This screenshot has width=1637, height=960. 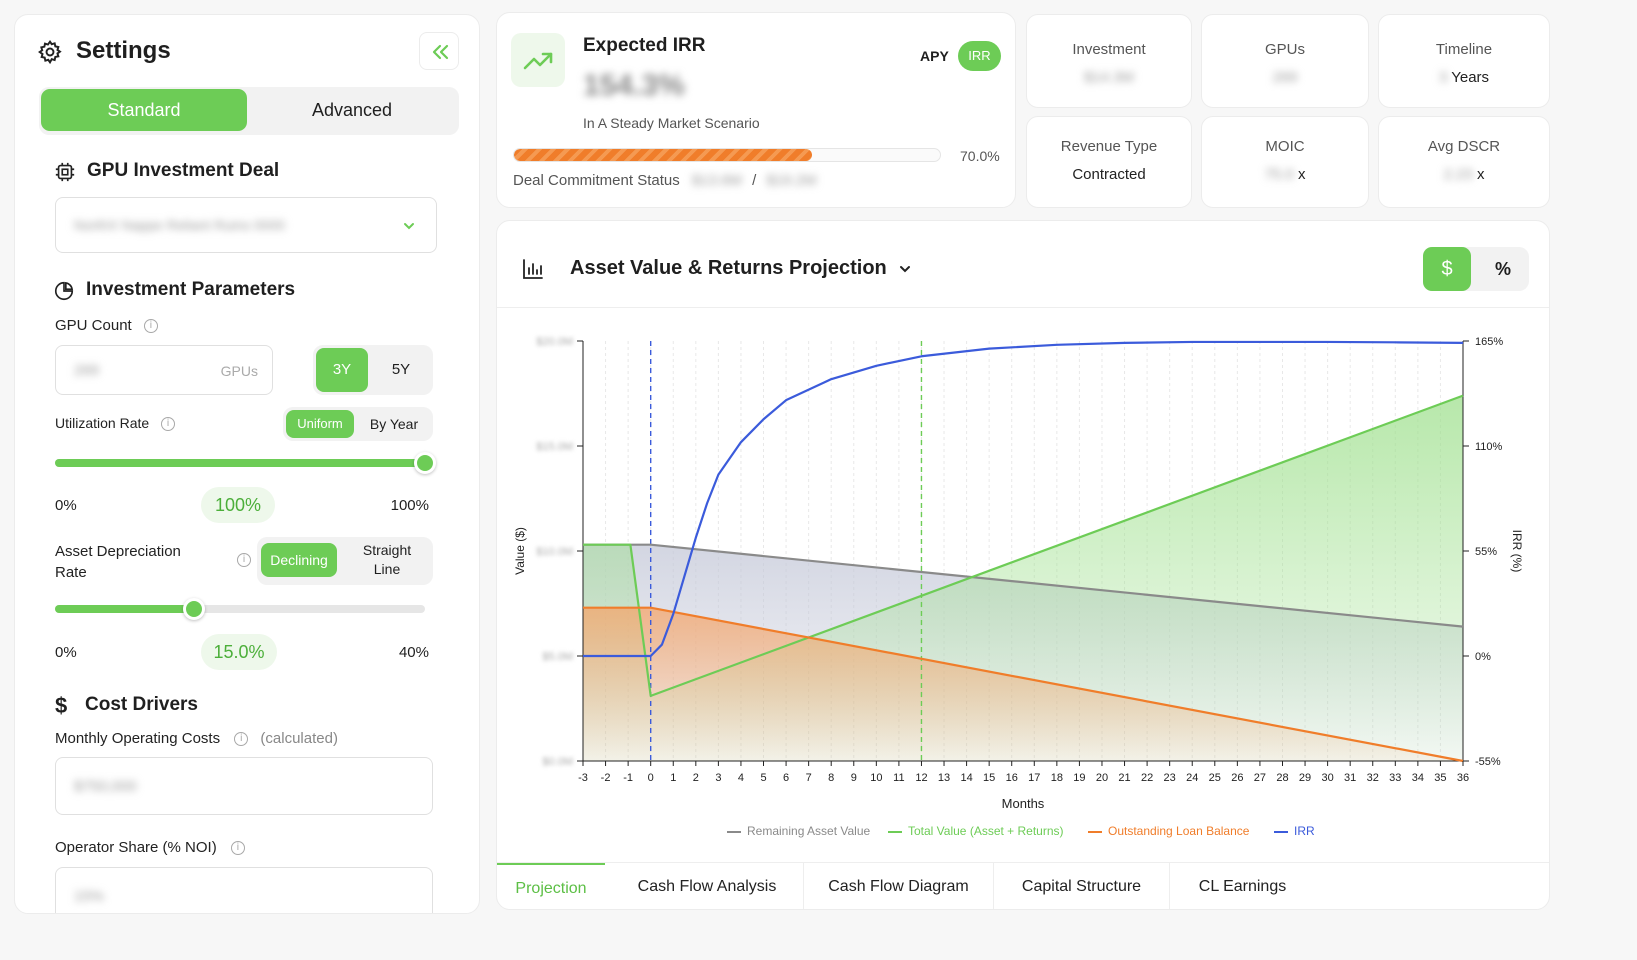 I want to click on commitment-status: Deal Commitment Status $13.6M / $19.2M, so click(x=665, y=180).